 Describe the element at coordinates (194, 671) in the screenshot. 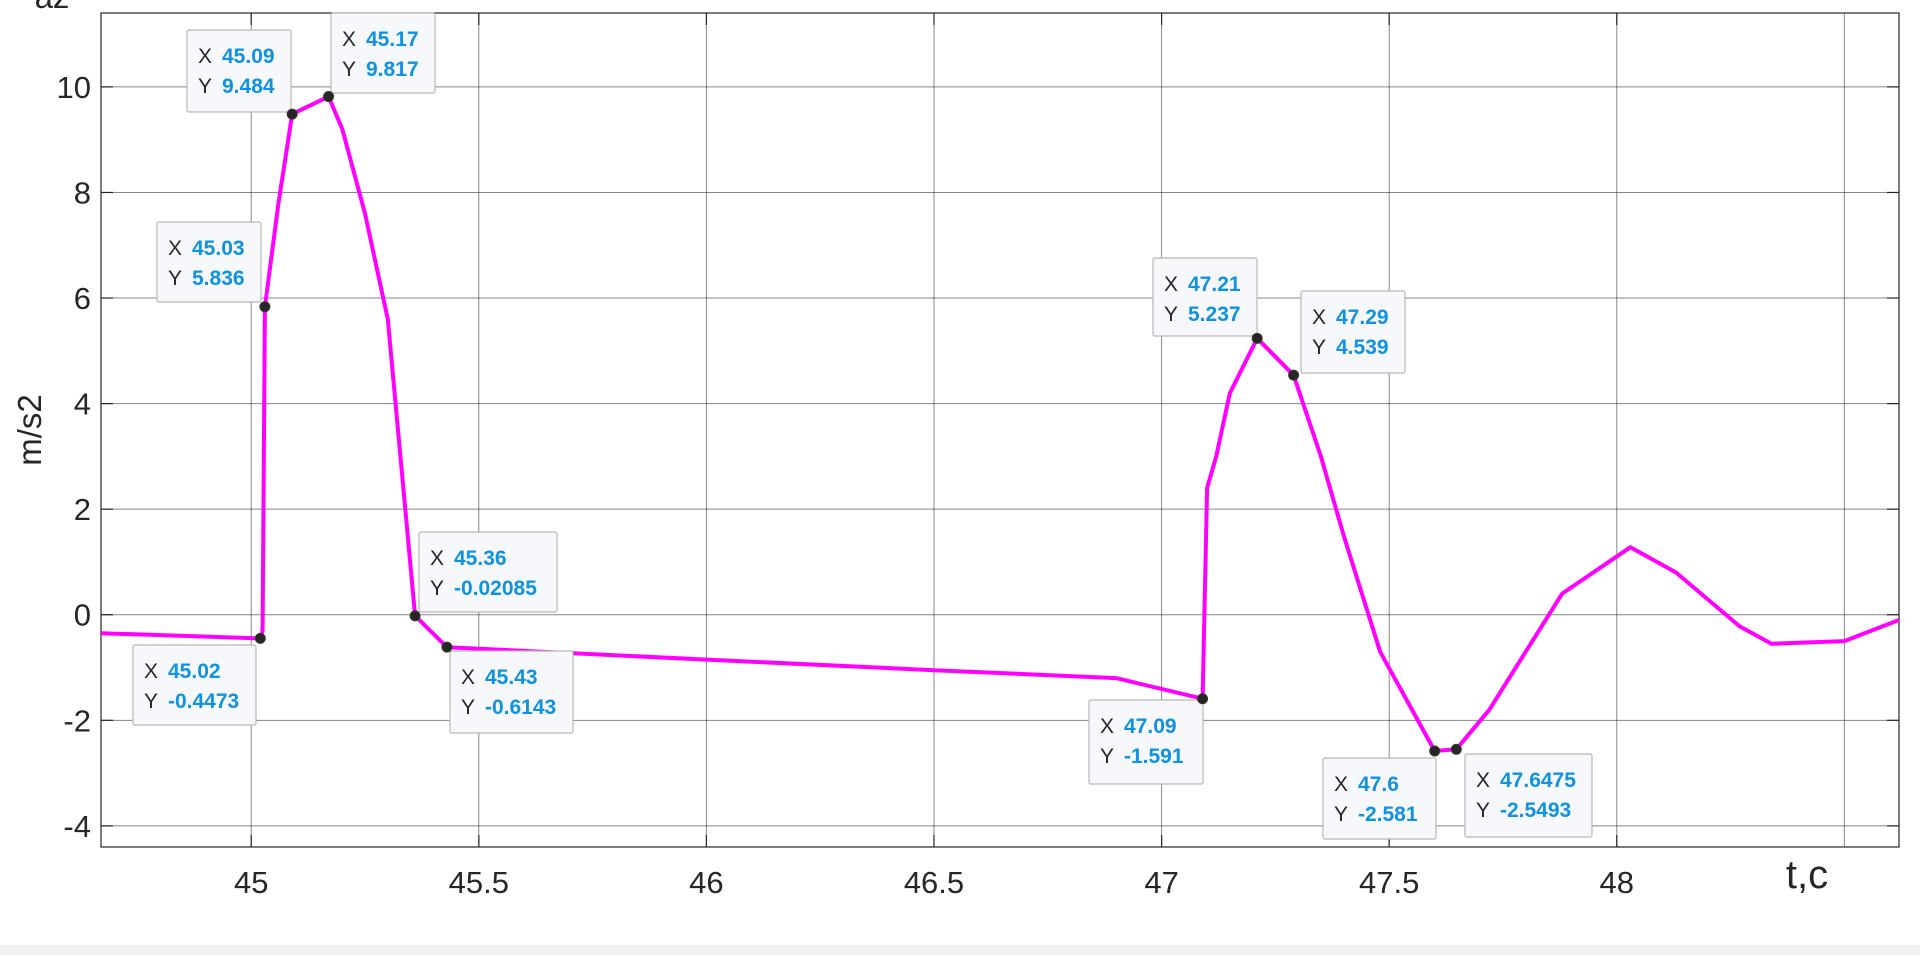

I see `data-tip-x-value: 45.02` at that location.